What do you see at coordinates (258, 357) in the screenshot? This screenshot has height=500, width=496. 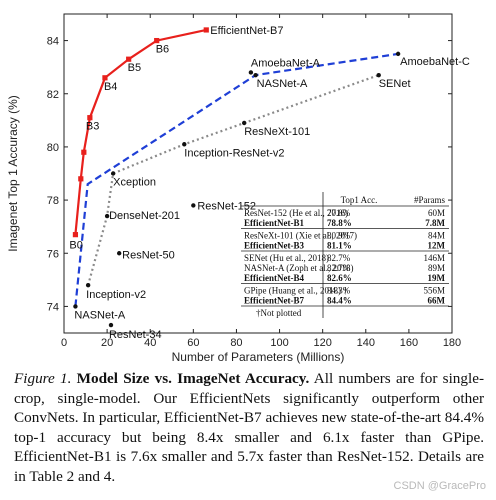 I see `x-axis-label: Number of Parameters (Millions)` at bounding box center [258, 357].